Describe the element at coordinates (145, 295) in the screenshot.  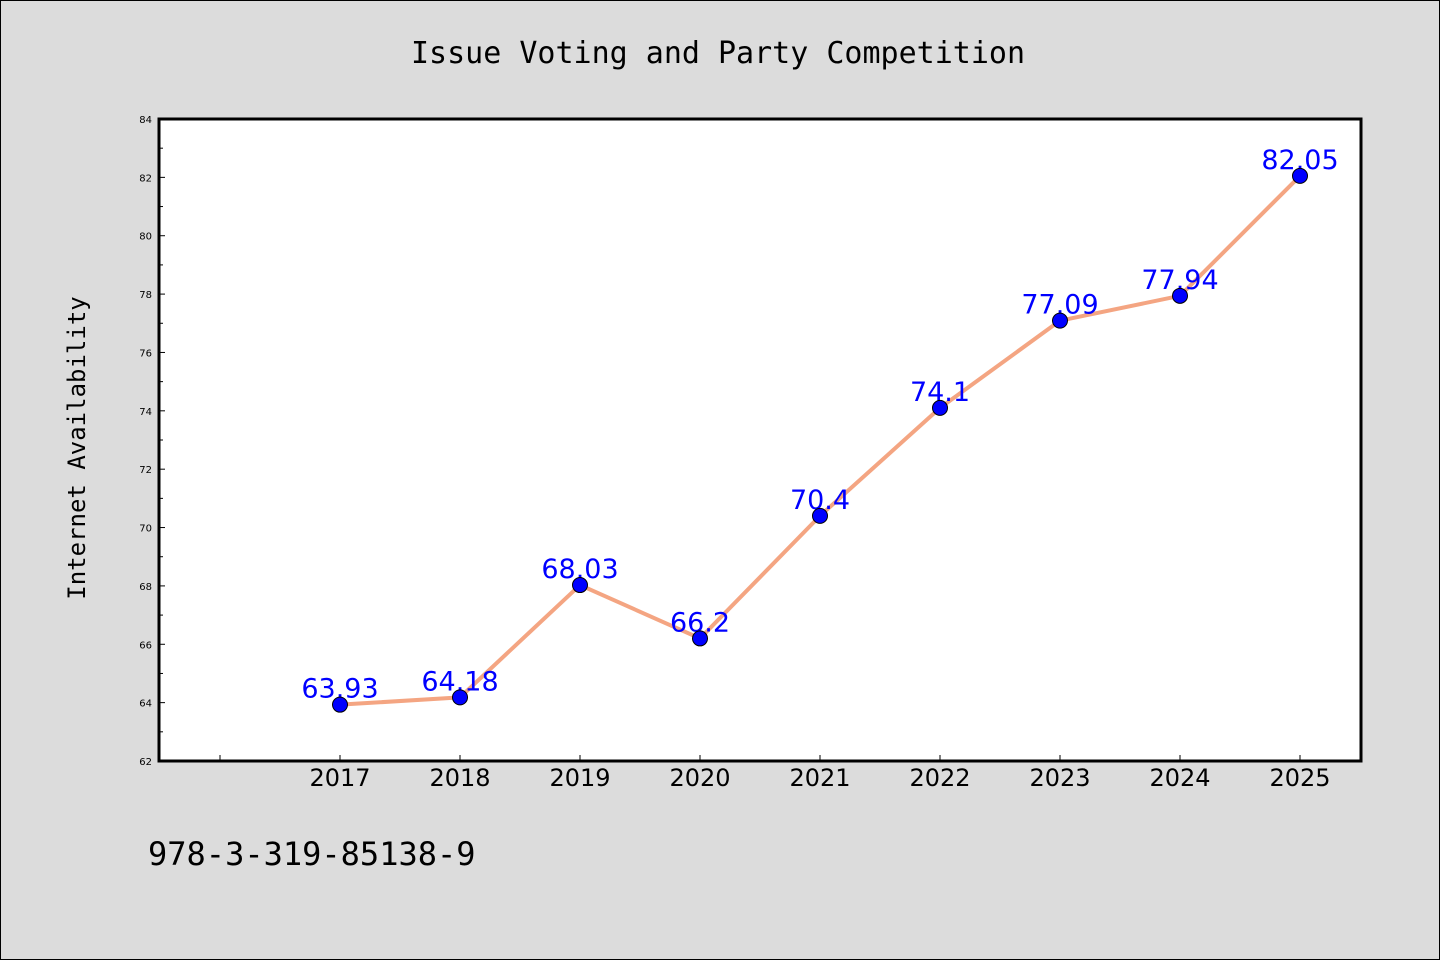
I see `y-tick-label: 78` at that location.